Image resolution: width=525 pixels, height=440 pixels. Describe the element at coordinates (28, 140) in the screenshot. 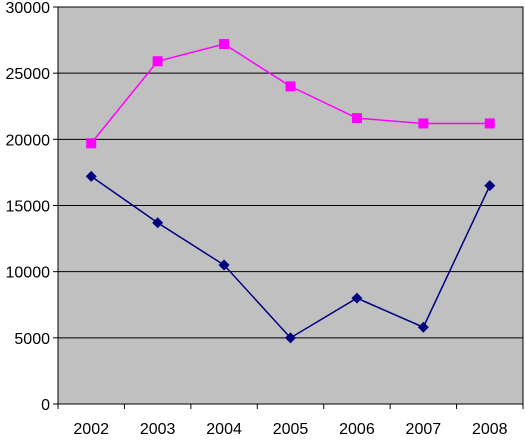

I see `y-tick-label: 20000` at that location.